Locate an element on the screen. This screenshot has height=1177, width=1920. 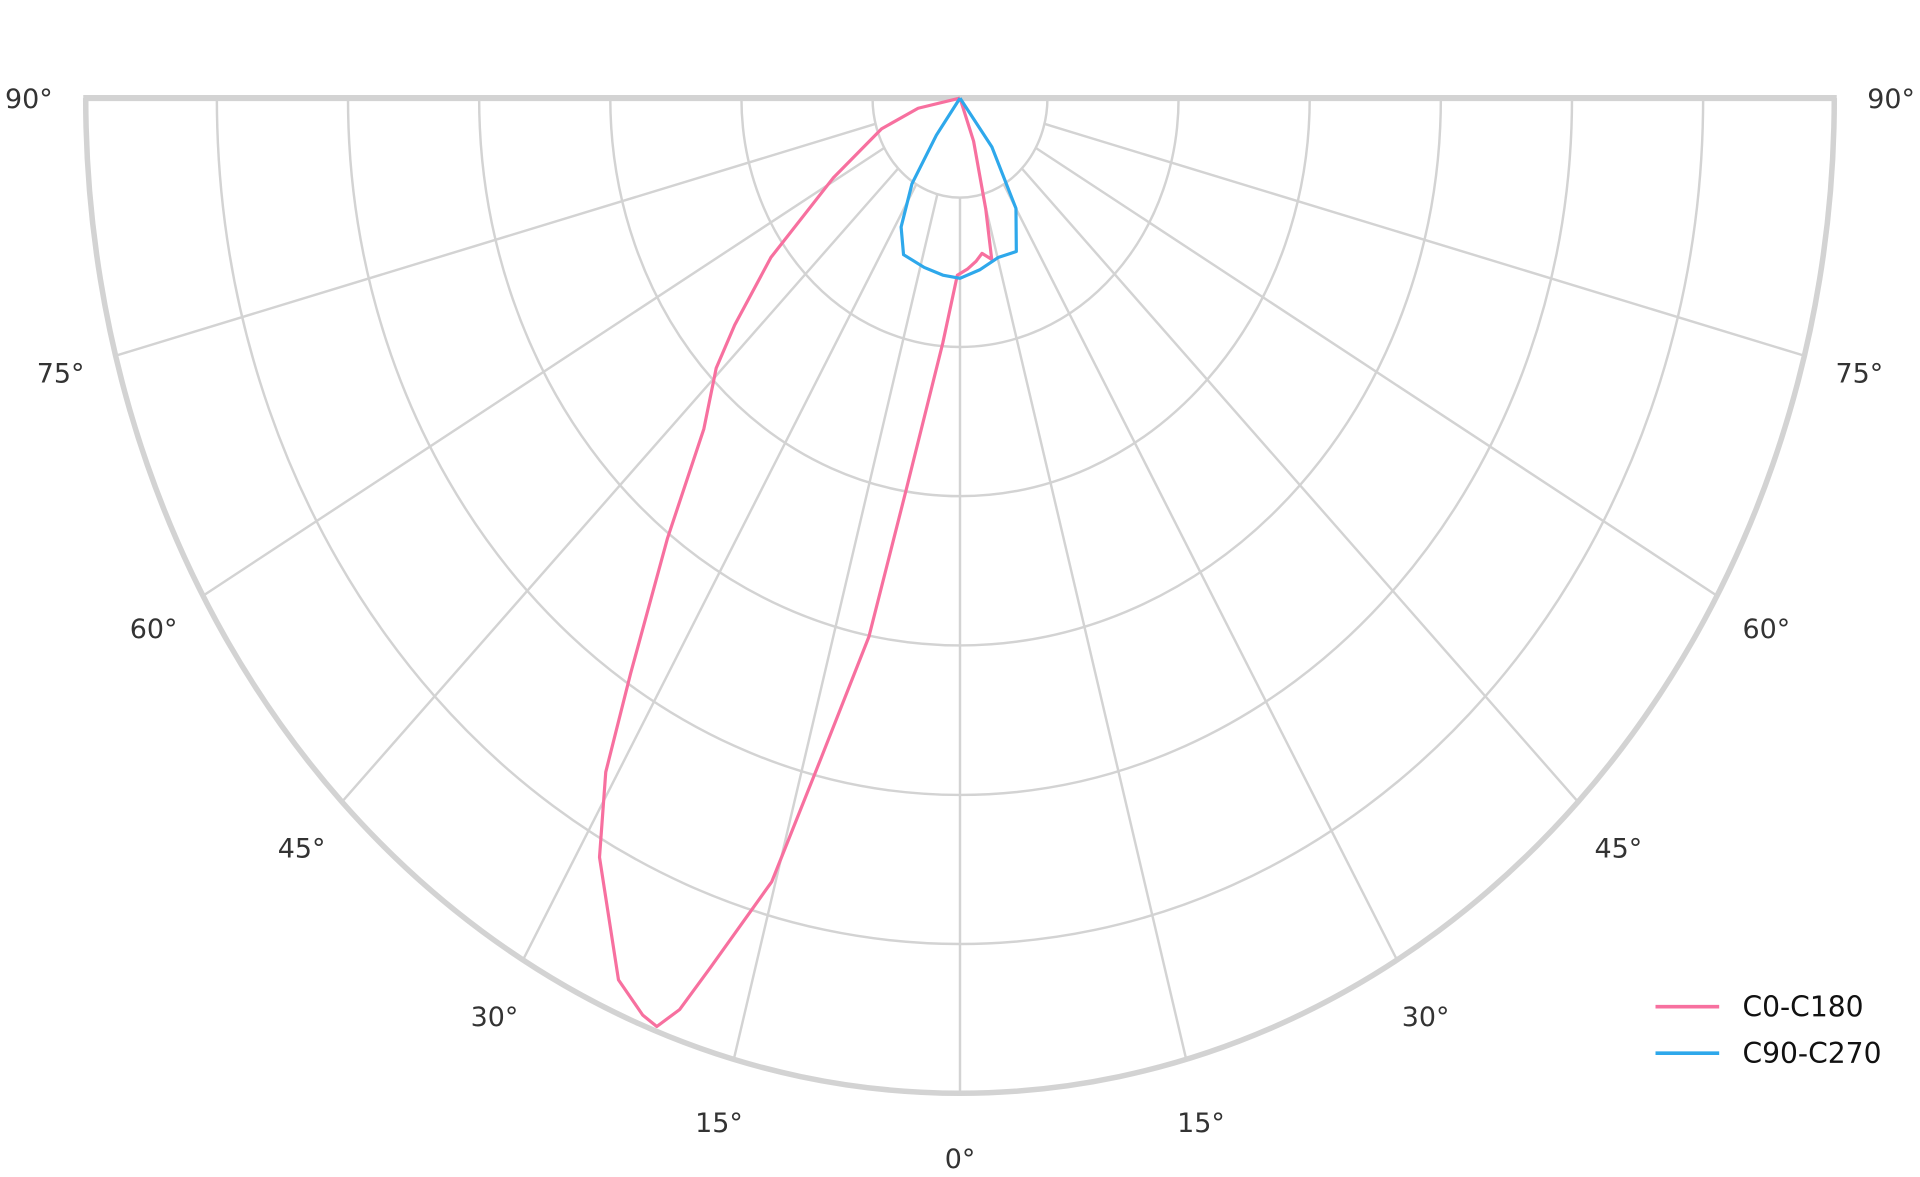
legend-label: C0-C180 is located at coordinates (1802, 1006).